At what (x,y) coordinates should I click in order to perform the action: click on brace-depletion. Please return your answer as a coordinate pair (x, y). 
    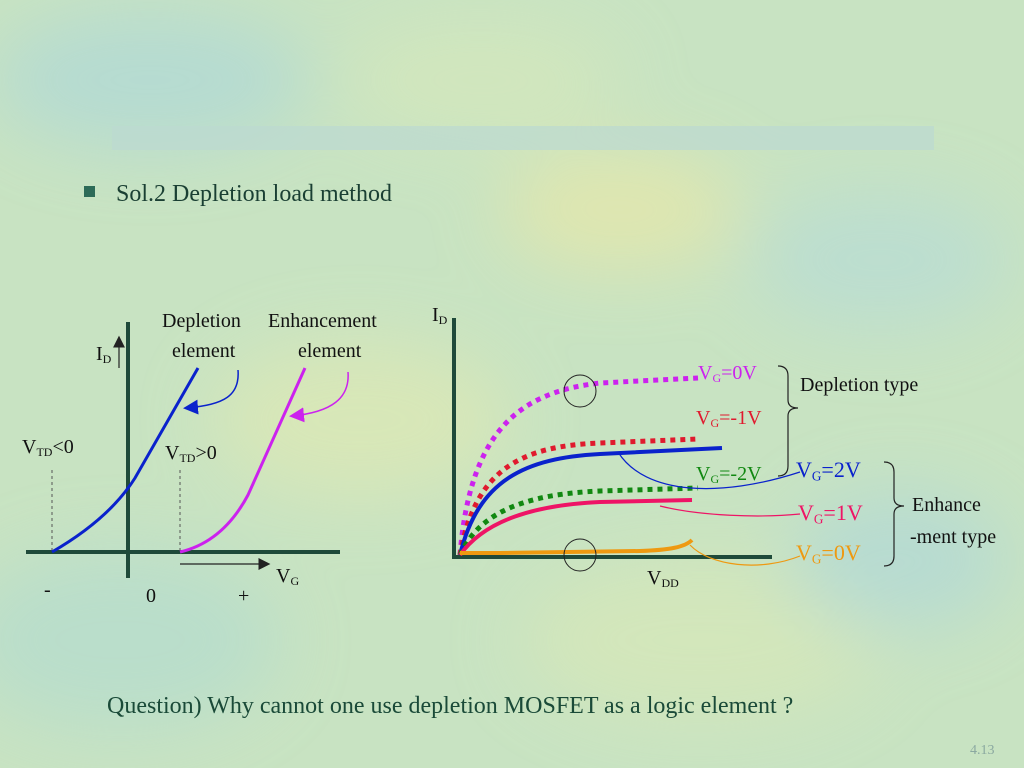
    Looking at the image, I should click on (788, 421).